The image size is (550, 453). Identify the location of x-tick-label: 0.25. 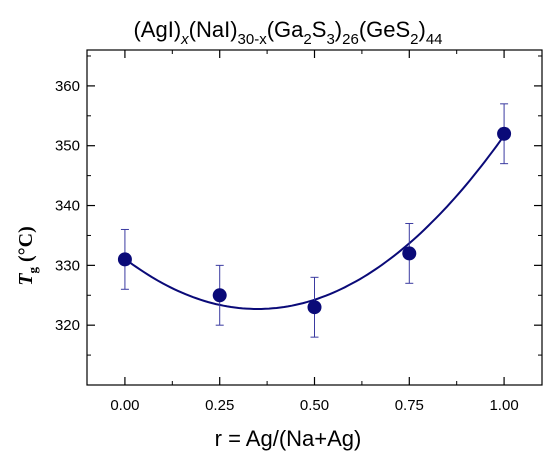
(219, 405).